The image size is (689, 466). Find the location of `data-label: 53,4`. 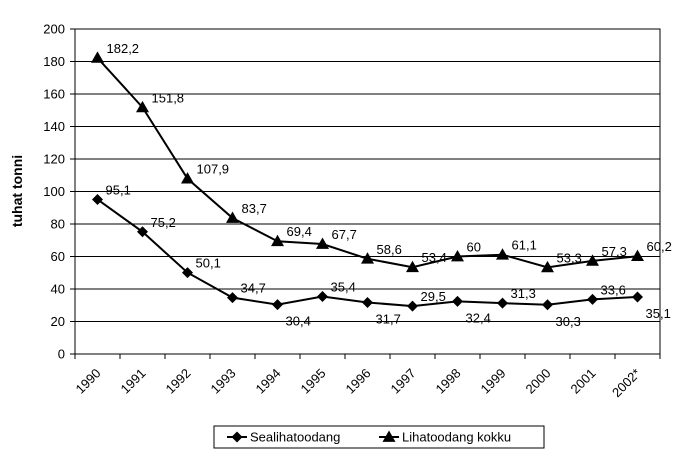

data-label: 53,4 is located at coordinates (434, 257).